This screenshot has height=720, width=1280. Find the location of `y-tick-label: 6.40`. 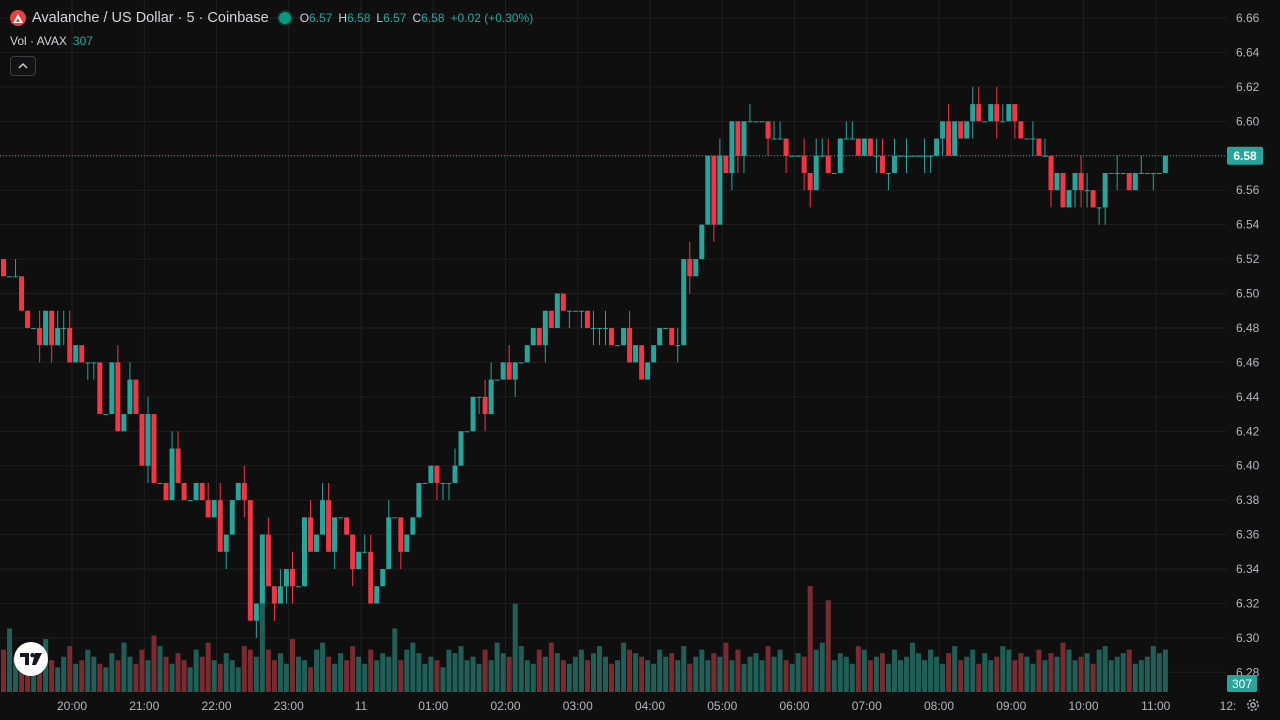

y-tick-label: 6.40 is located at coordinates (1248, 466).